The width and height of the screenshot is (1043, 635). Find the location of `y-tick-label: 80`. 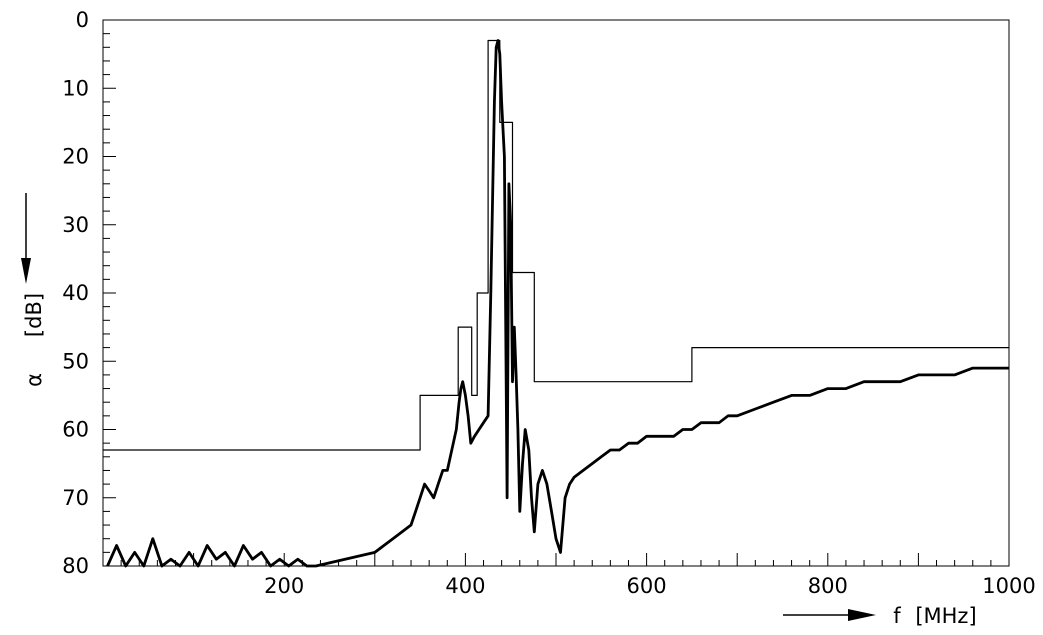

y-tick-label: 80 is located at coordinates (75, 566).